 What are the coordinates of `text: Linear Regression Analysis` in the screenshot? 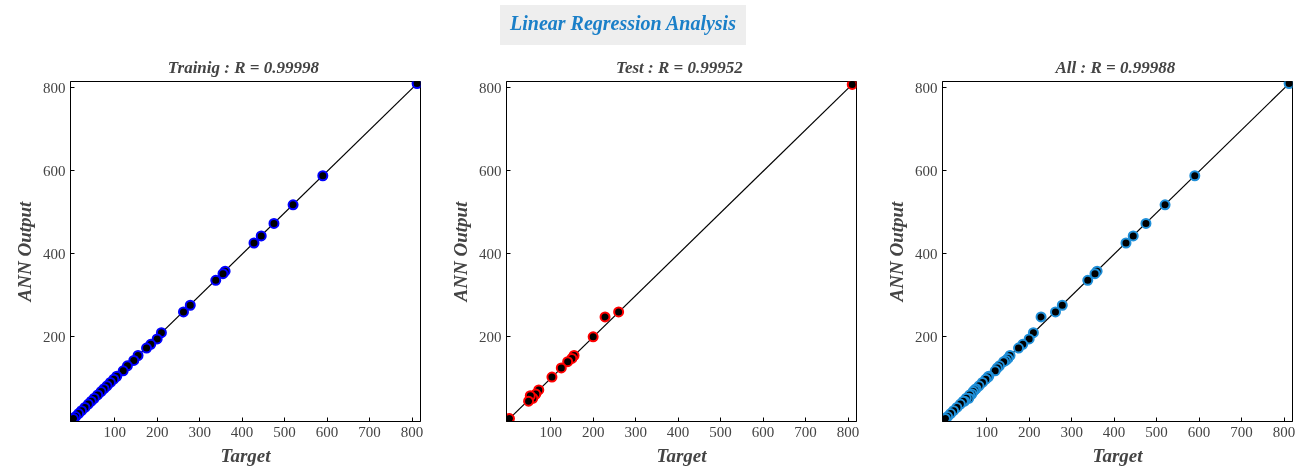 It's located at (623, 24).